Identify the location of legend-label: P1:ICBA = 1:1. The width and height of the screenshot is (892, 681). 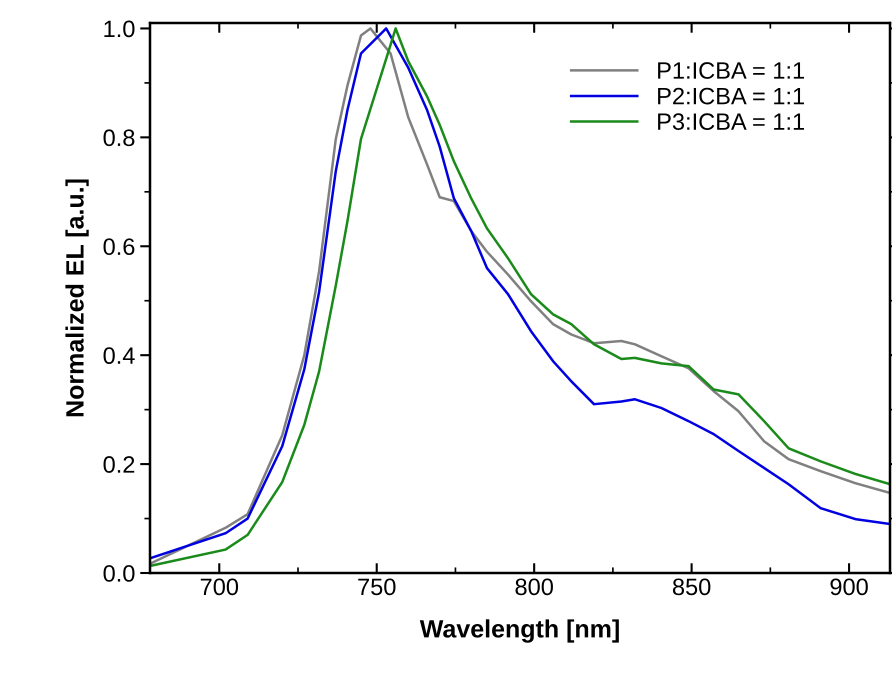
(731, 70).